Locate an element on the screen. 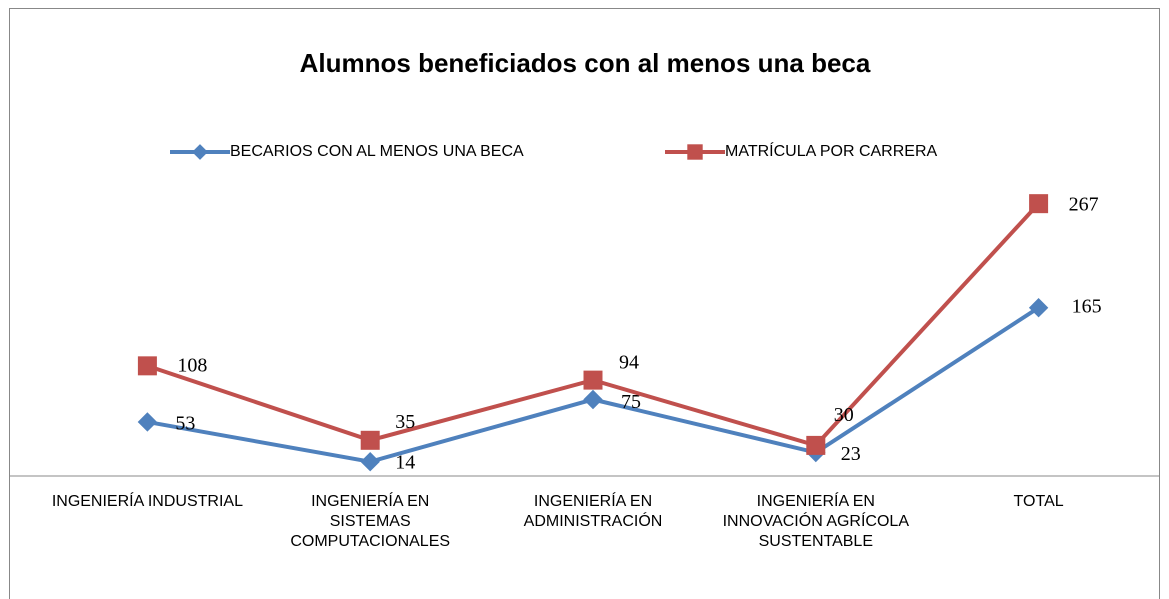  data-label: 35 is located at coordinates (405, 422).